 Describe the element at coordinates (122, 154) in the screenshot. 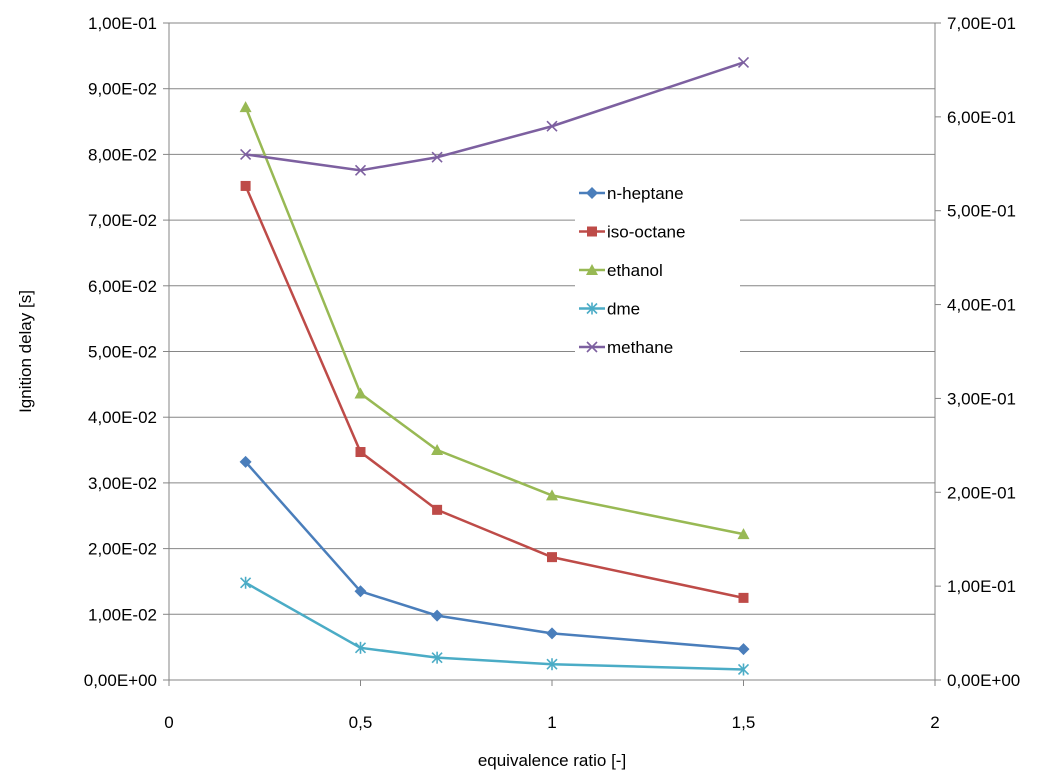

I see `y-tick-label: 8,00E-02` at that location.